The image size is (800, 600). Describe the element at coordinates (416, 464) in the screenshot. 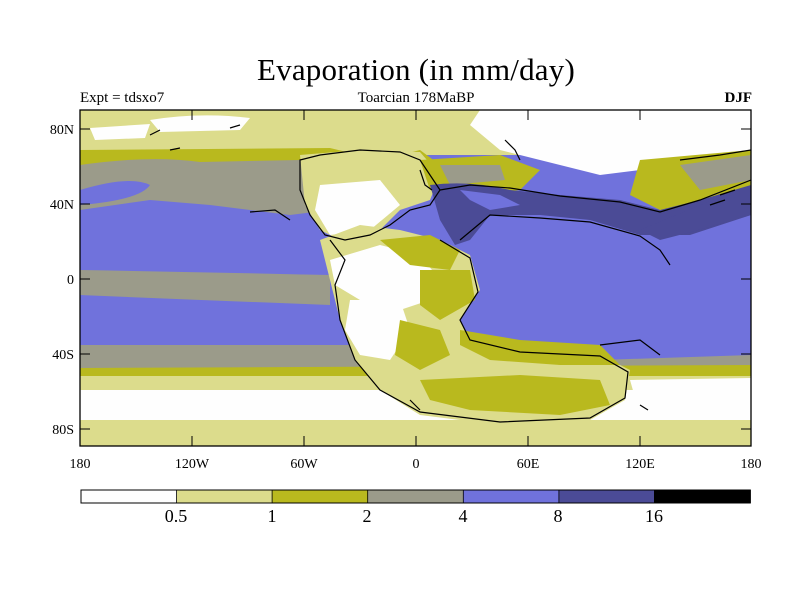

I see `lon-tick-label: 0` at that location.